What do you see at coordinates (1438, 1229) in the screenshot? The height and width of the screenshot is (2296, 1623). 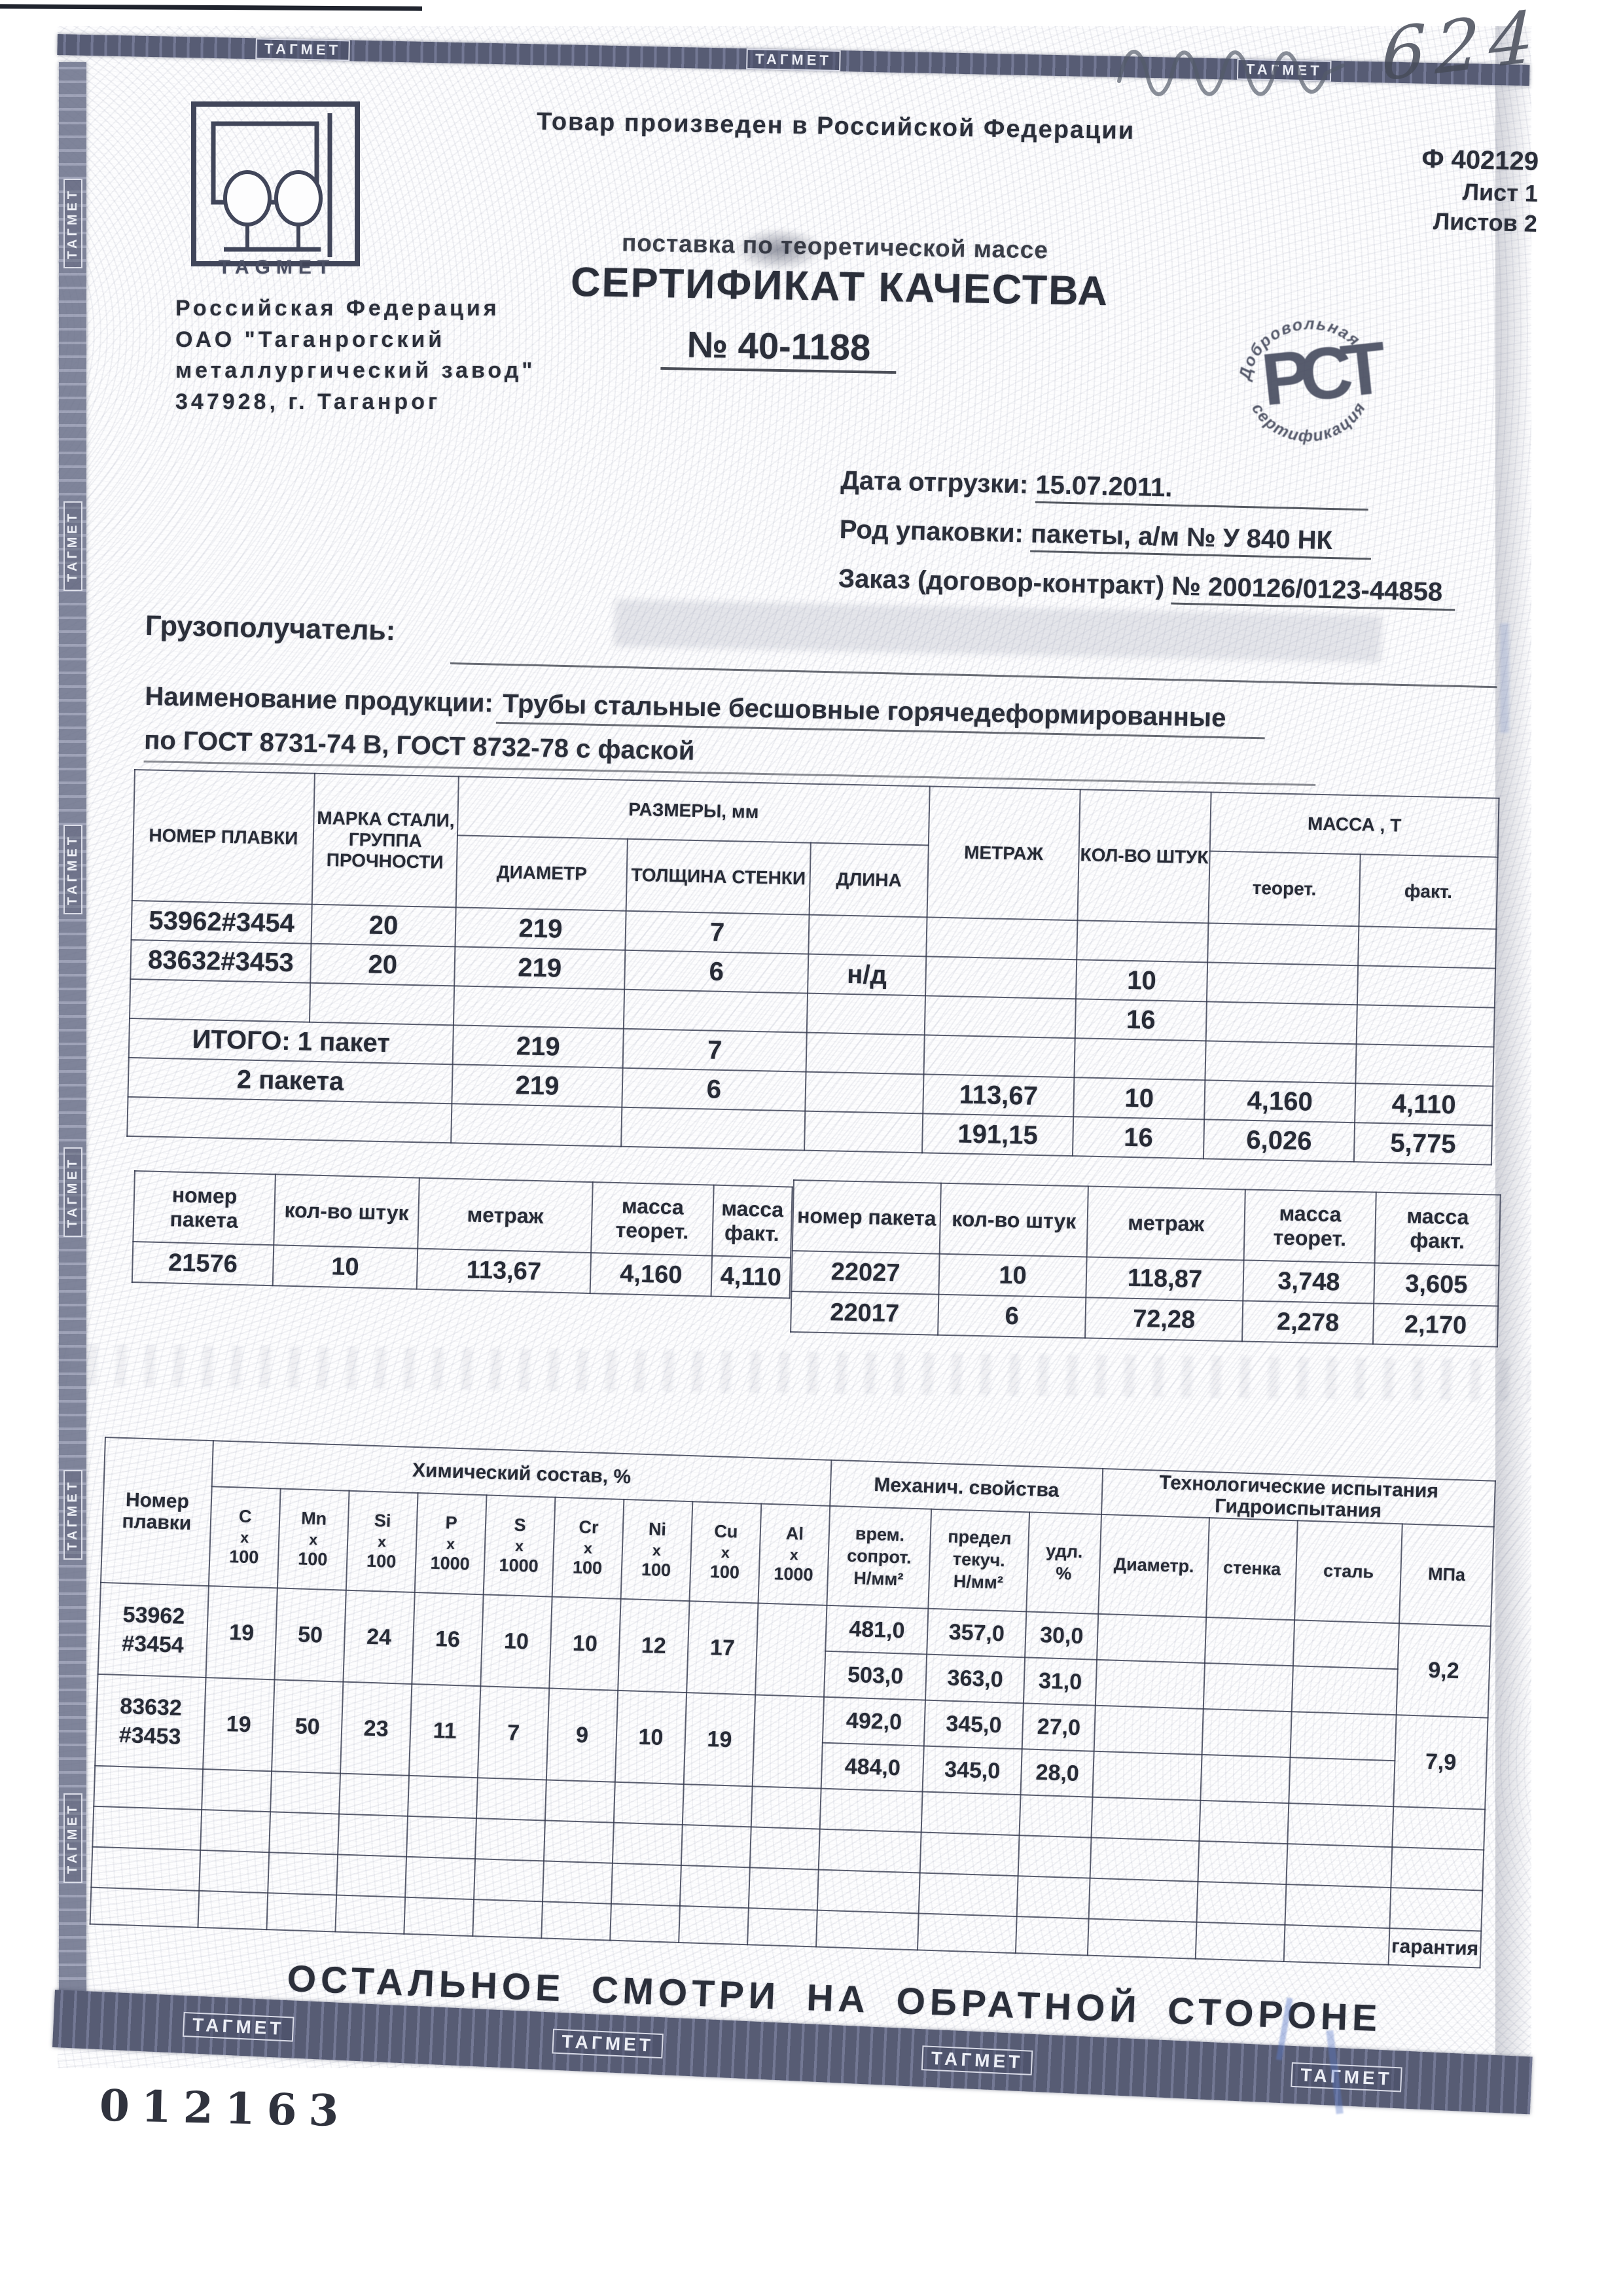 I see `pack-header: масса факт.` at bounding box center [1438, 1229].